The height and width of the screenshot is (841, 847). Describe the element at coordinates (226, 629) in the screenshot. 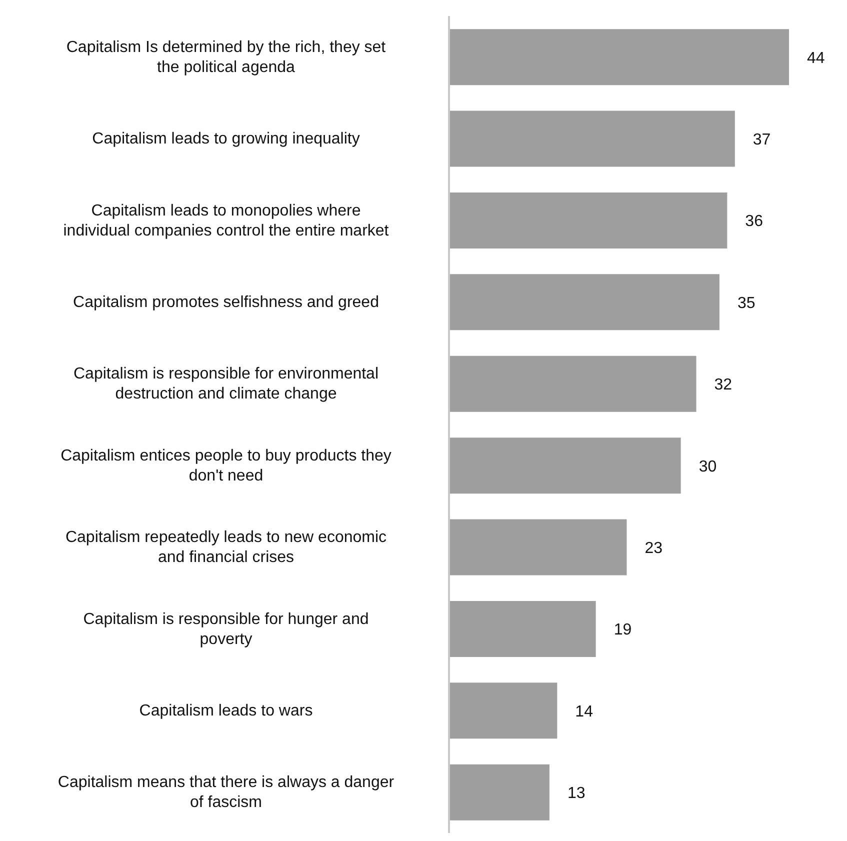

I see `y-tick-label: Capitalism is responsible for hunger and poverty` at that location.